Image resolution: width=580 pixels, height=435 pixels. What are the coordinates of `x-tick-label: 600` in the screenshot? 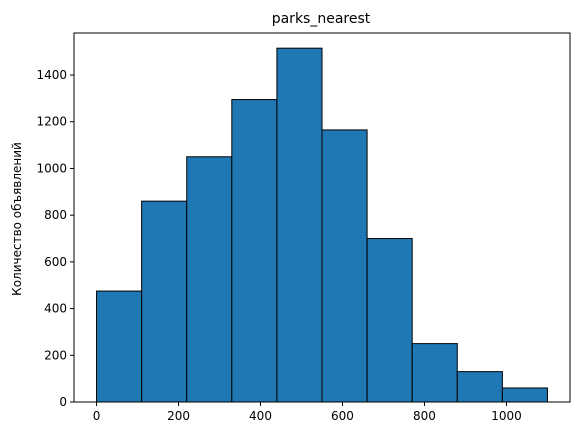 It's located at (342, 416).